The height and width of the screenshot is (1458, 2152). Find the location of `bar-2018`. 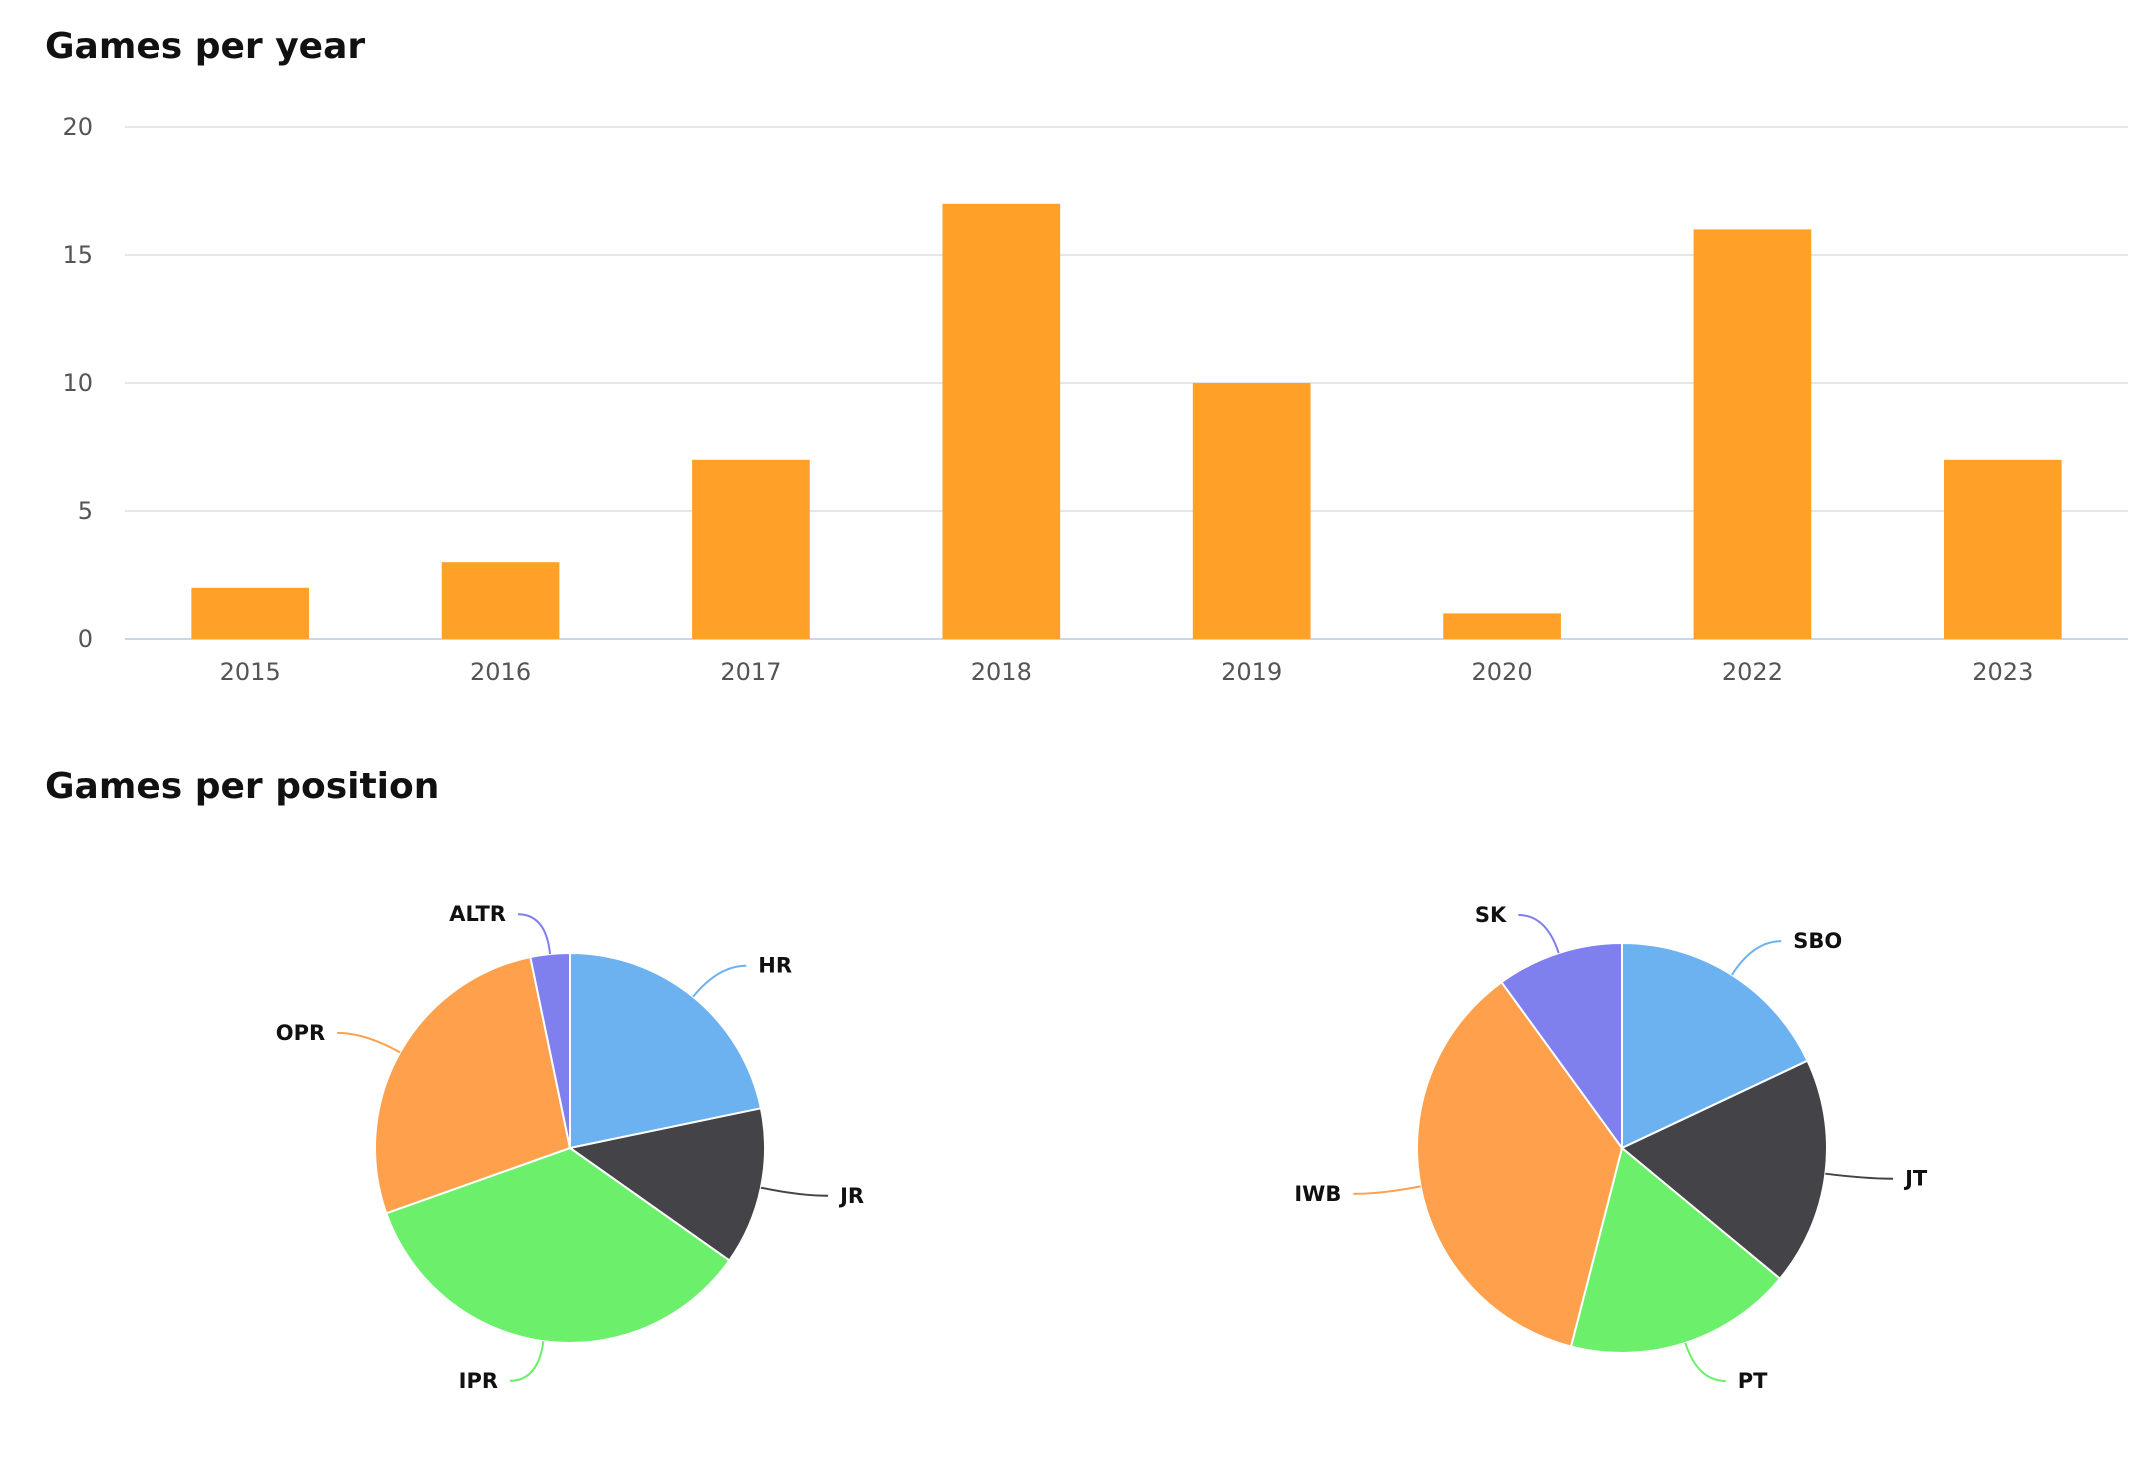

bar-2018 is located at coordinates (1001, 421).